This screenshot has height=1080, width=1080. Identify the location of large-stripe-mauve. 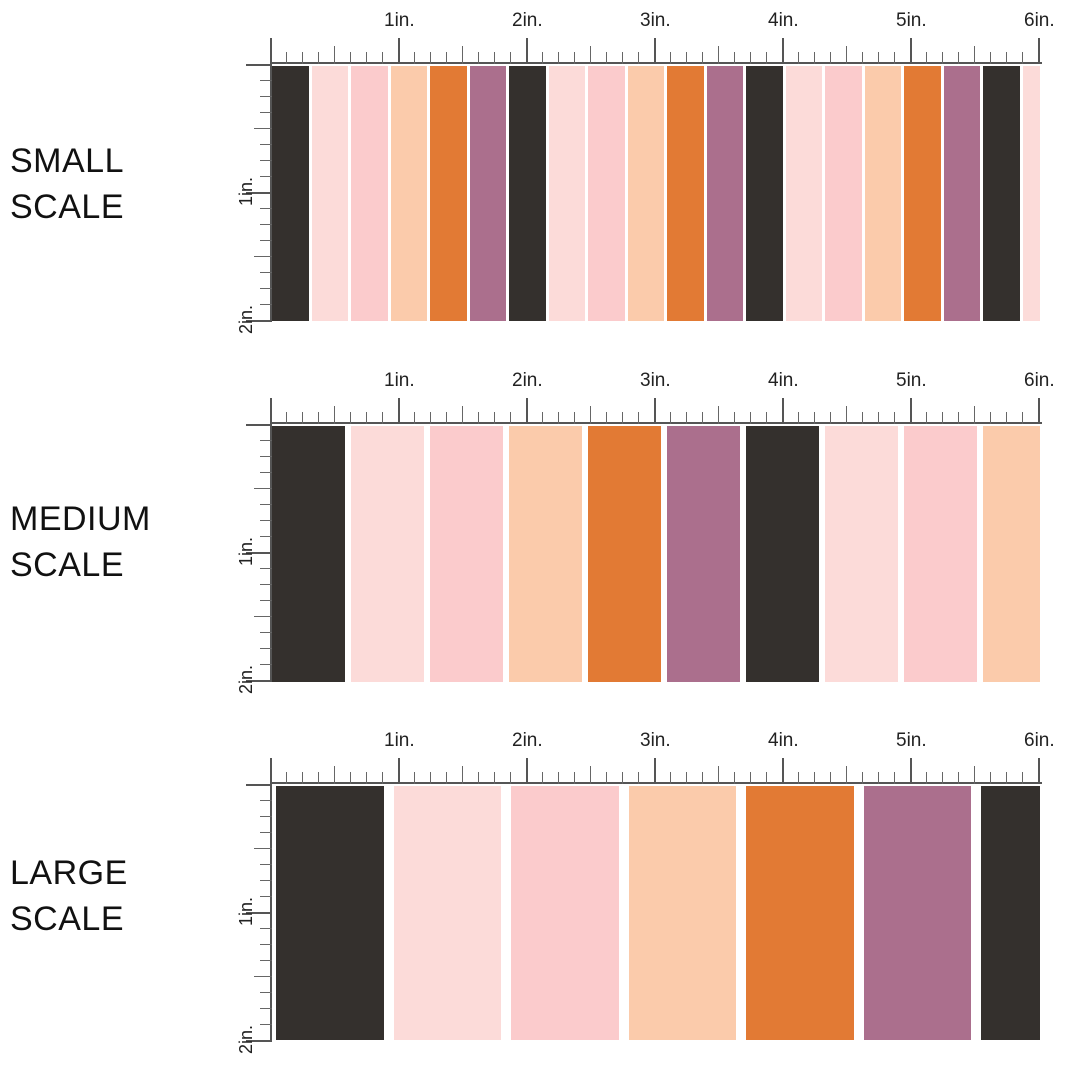
(917, 913).